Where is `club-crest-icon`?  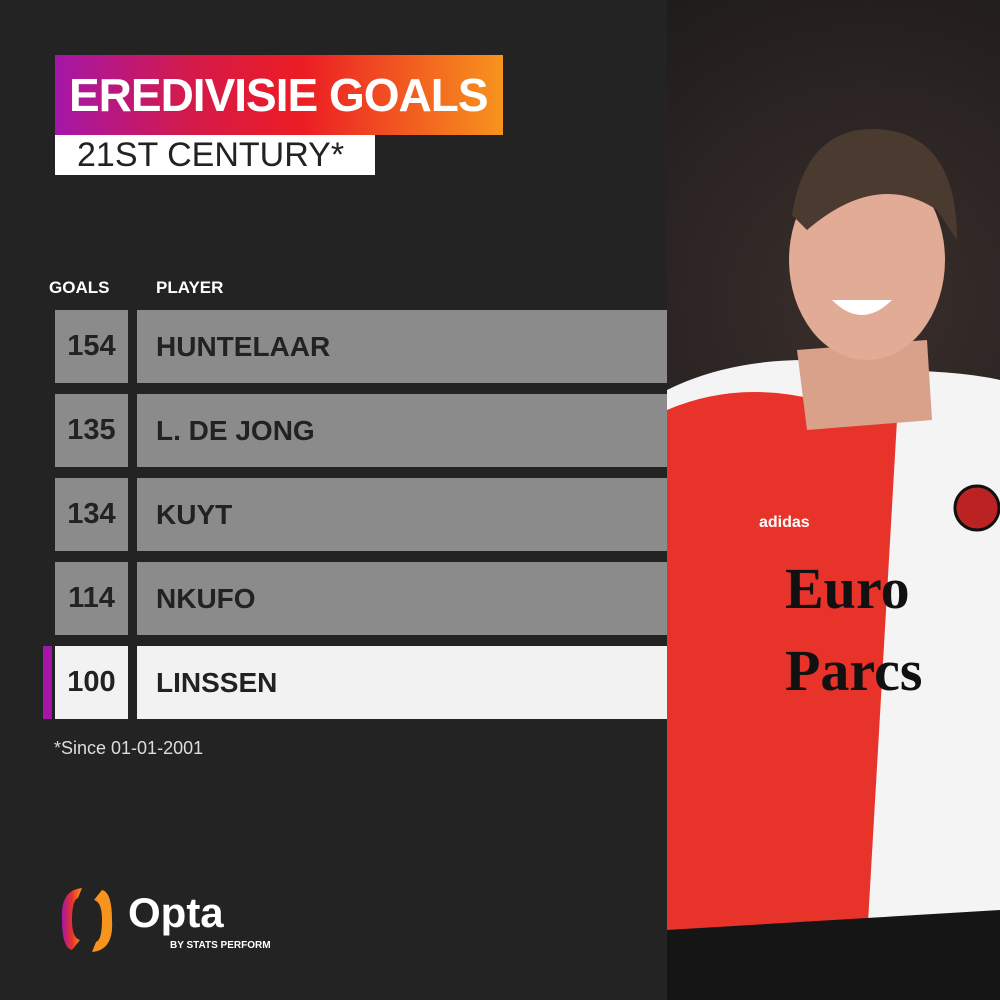 club-crest-icon is located at coordinates (976, 508).